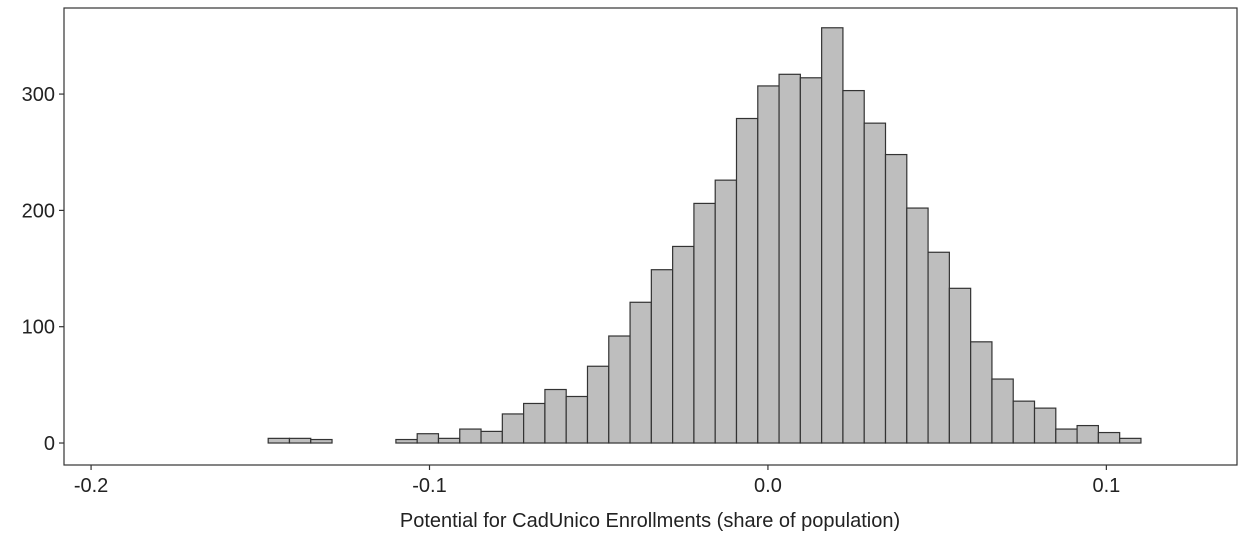  I want to click on y-tick-label: 100, so click(38, 328).